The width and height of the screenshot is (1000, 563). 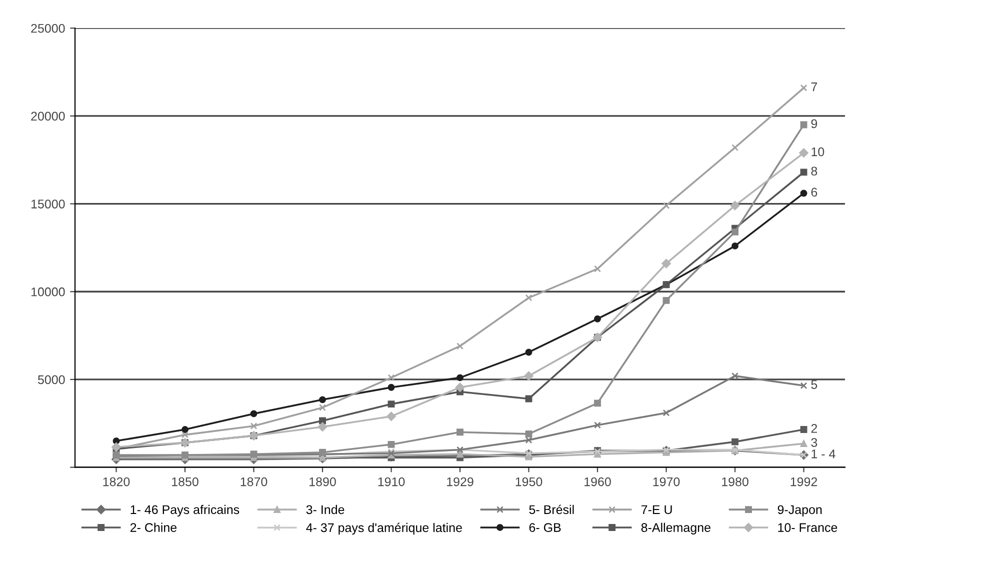 I want to click on x-tick-label: 1870, so click(x=254, y=481).